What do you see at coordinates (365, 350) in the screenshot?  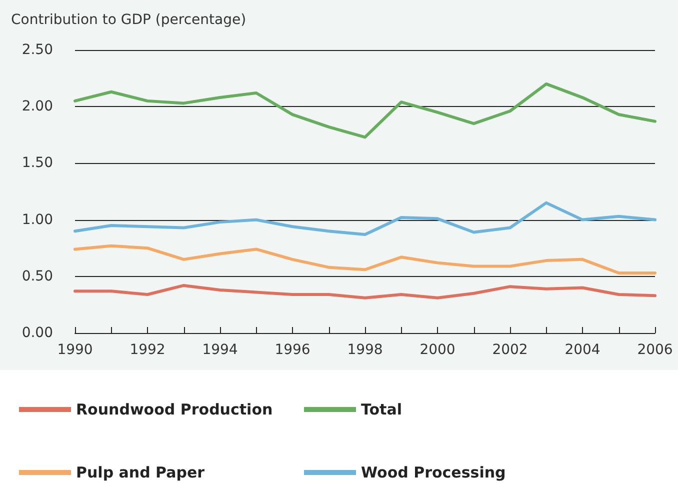 I see `x-tick-label: 1998` at bounding box center [365, 350].